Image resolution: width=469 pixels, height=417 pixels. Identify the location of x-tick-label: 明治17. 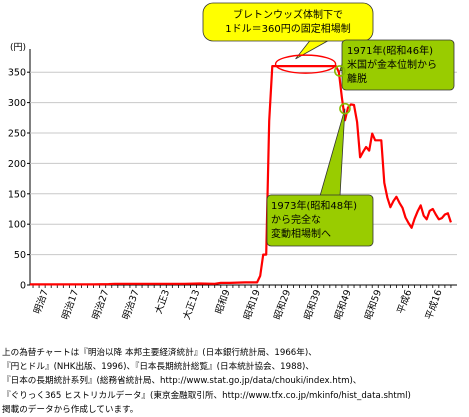
(70, 304).